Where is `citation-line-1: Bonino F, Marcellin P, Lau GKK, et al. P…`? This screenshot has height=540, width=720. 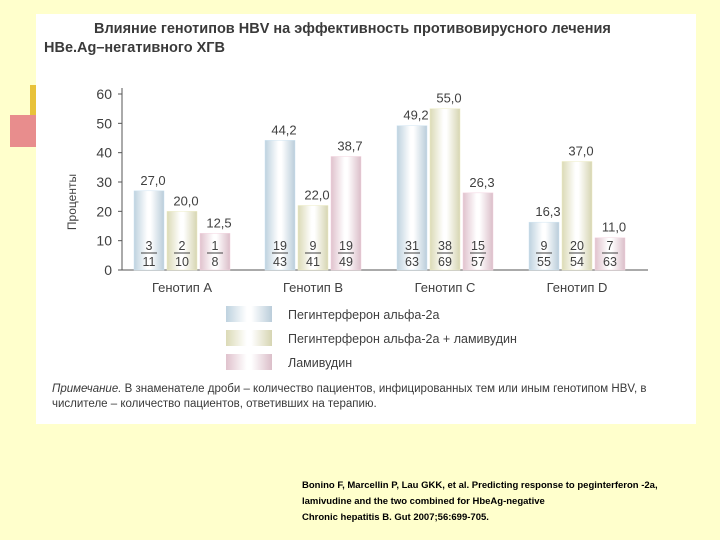
citation-line-1: Bonino F, Marcellin P, Lau GKK, et al. P… is located at coordinates (480, 485).